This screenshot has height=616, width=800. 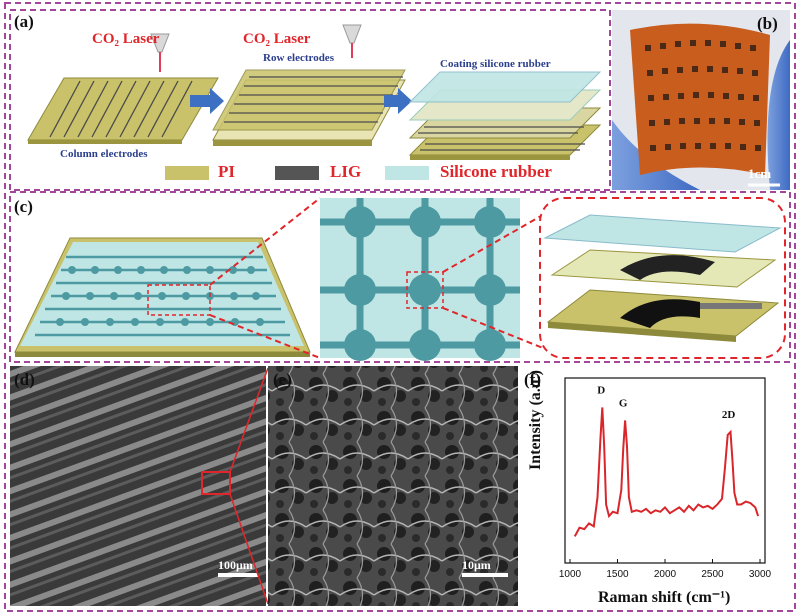 I want to click on legend-label-lig: LIG, so click(x=346, y=171).